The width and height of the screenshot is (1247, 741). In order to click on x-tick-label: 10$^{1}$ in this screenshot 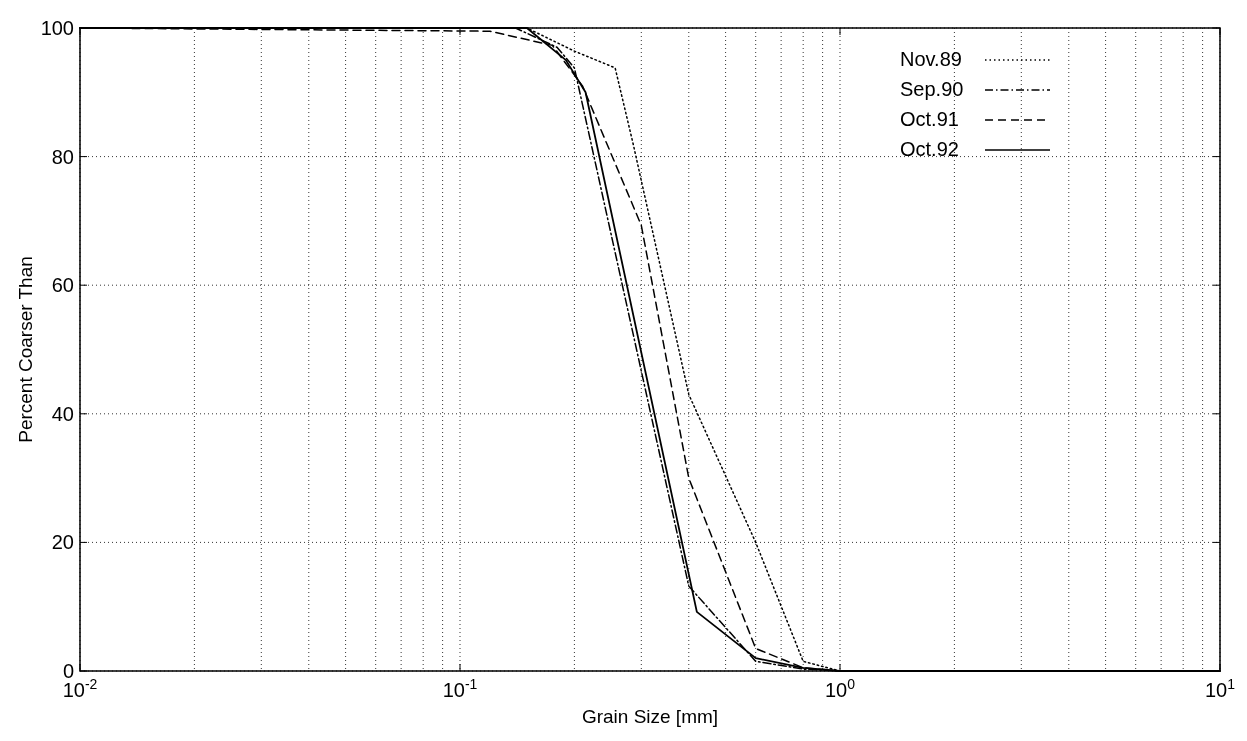, I will do `click(1220, 688)`.